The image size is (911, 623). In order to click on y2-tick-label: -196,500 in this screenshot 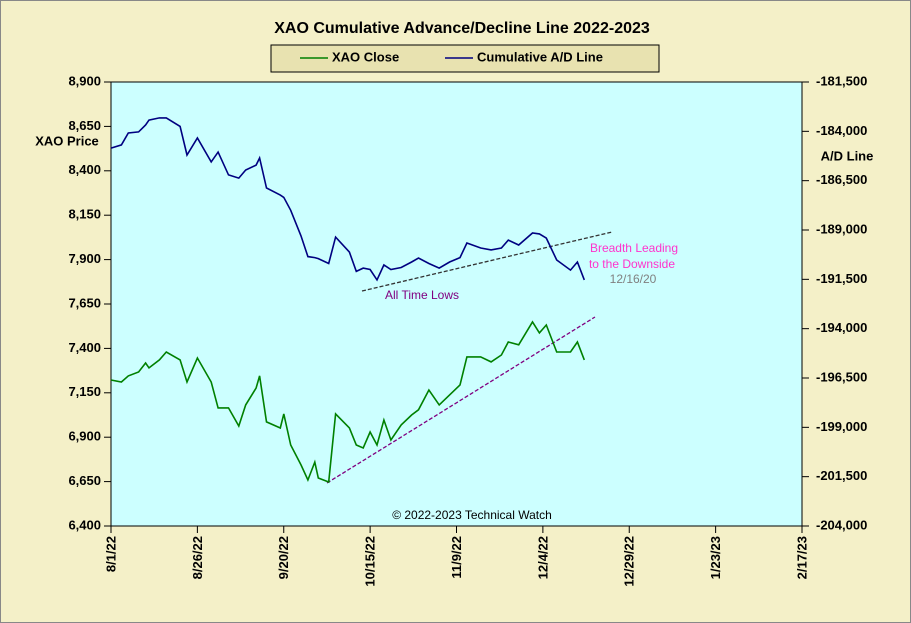, I will do `click(841, 376)`.